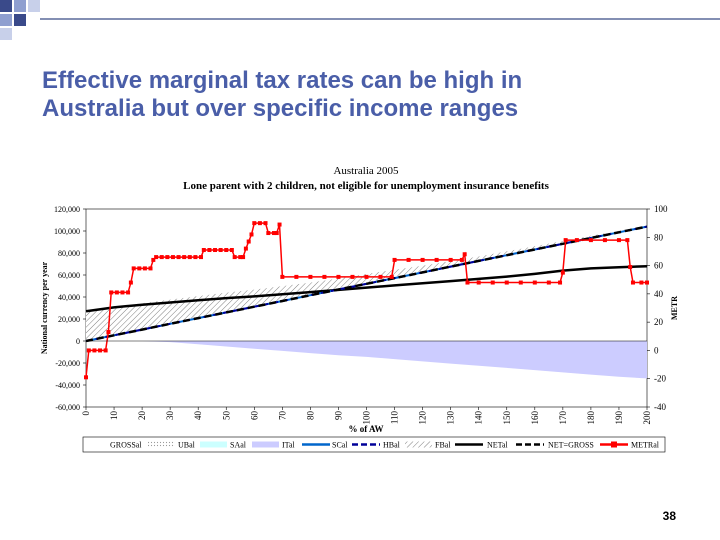  I want to click on y2-tick-label: 40, so click(659, 294).